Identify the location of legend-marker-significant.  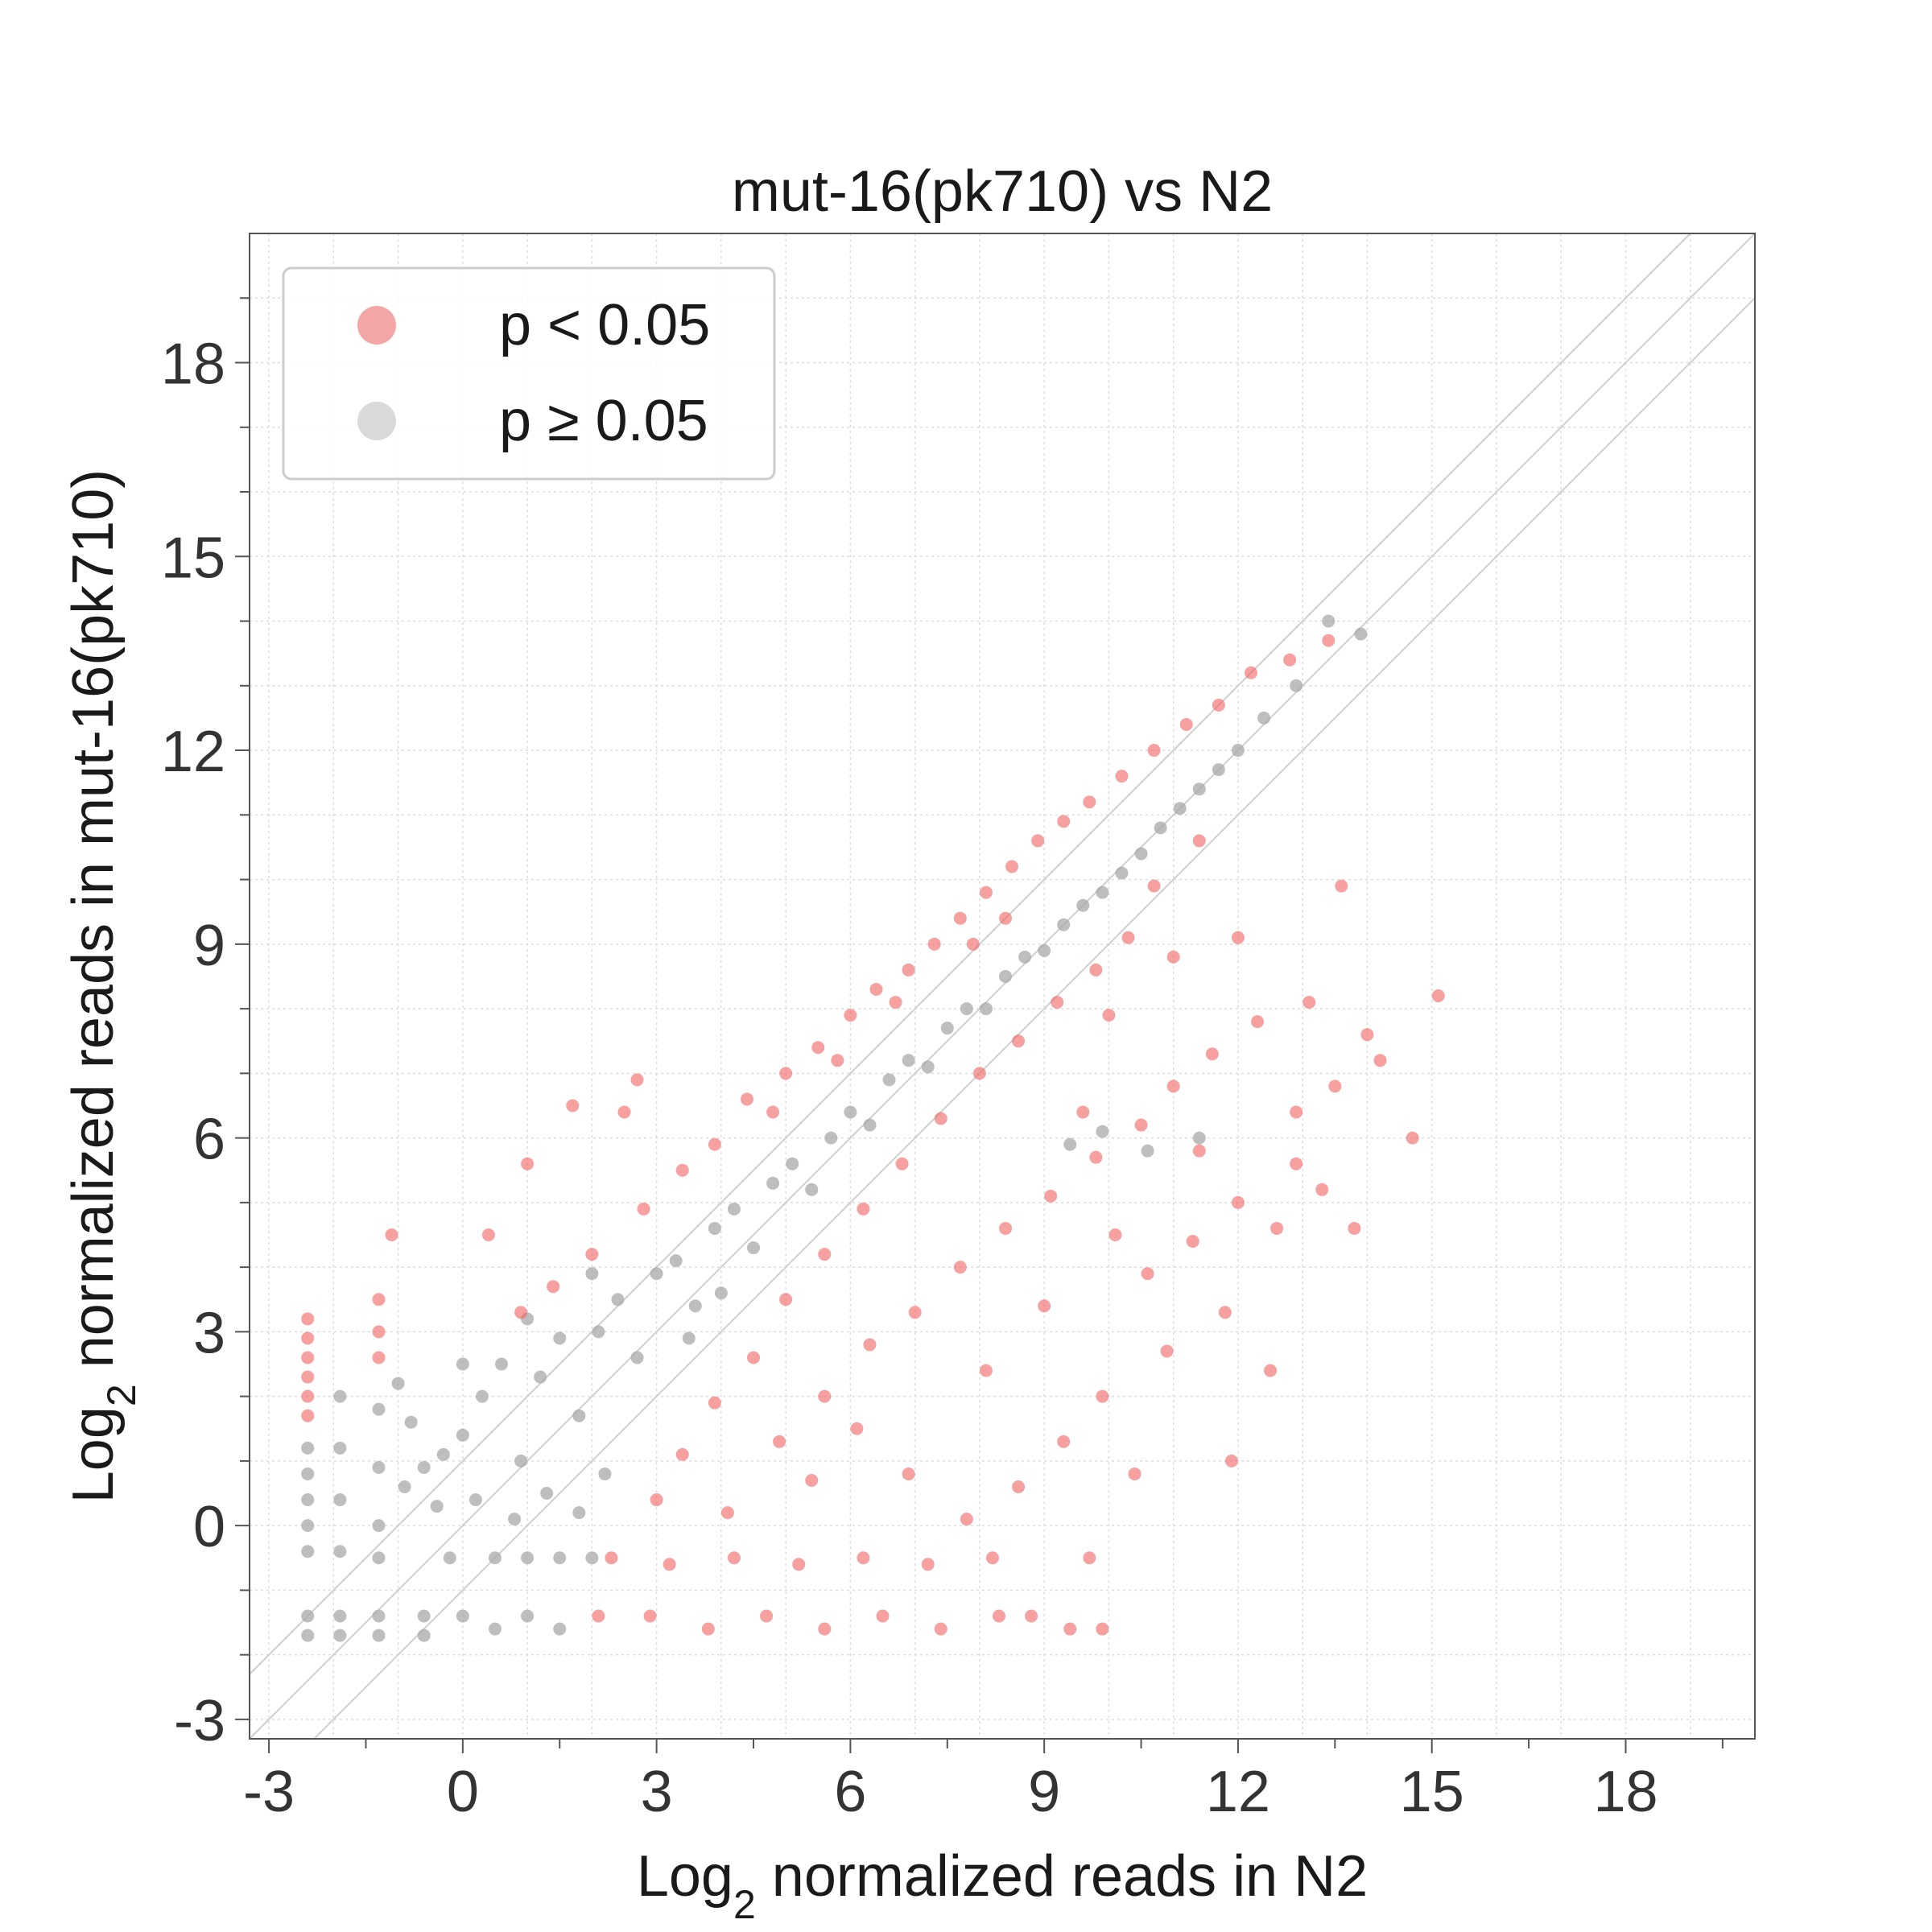
(376, 325).